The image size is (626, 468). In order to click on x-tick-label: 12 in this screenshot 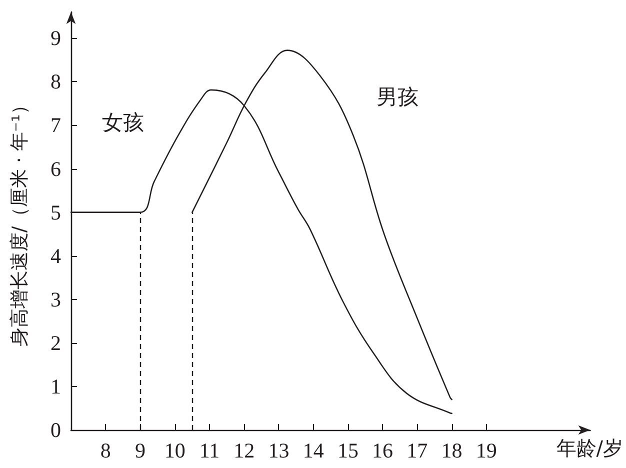, I will do `click(244, 450)`.